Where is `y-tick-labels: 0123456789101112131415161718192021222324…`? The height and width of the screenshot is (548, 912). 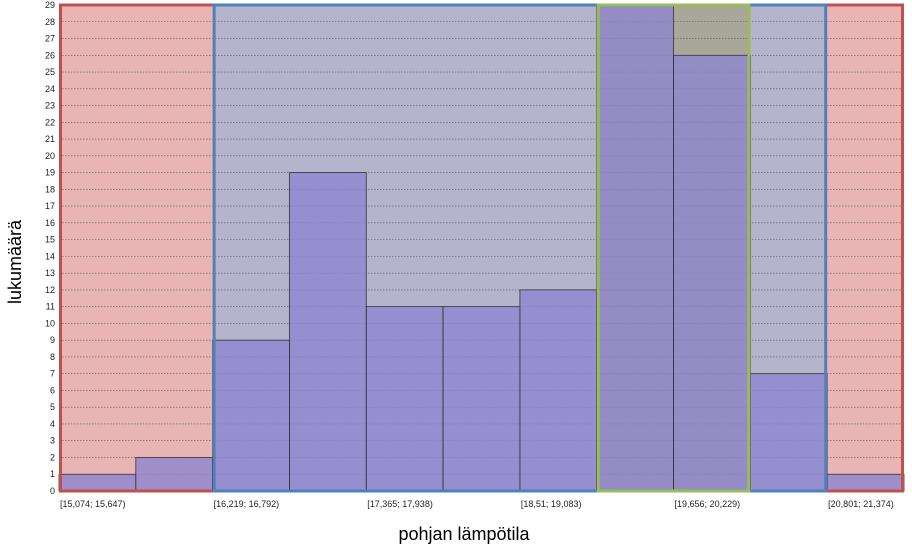
y-tick-labels: 0123456789101112131415161718192021222324… is located at coordinates (50, 248).